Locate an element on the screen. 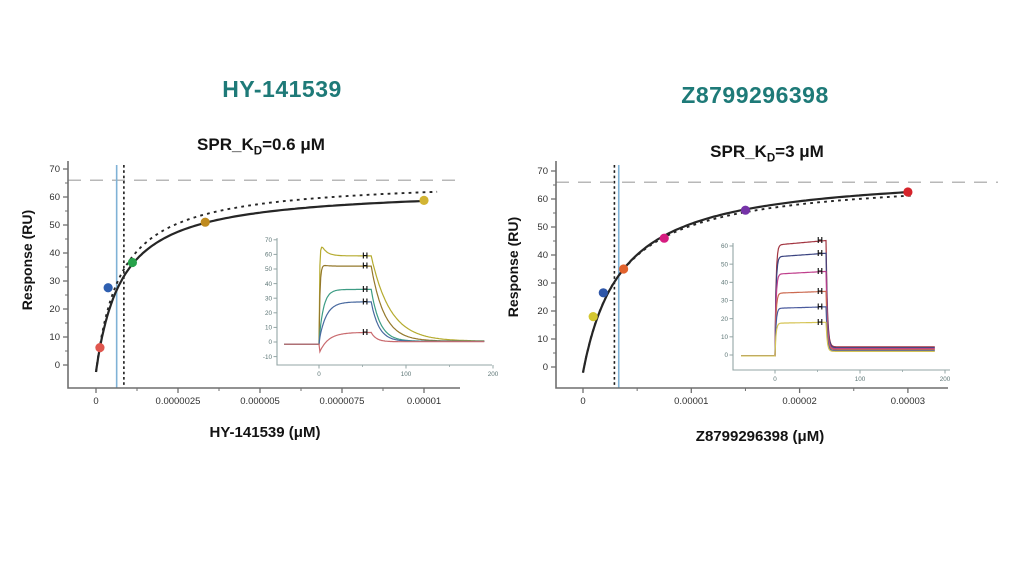 Image resolution: width=1024 pixels, height=575 pixels. kd-subtitle-left: SPR_KD=0.6 μM is located at coordinates (261, 146).